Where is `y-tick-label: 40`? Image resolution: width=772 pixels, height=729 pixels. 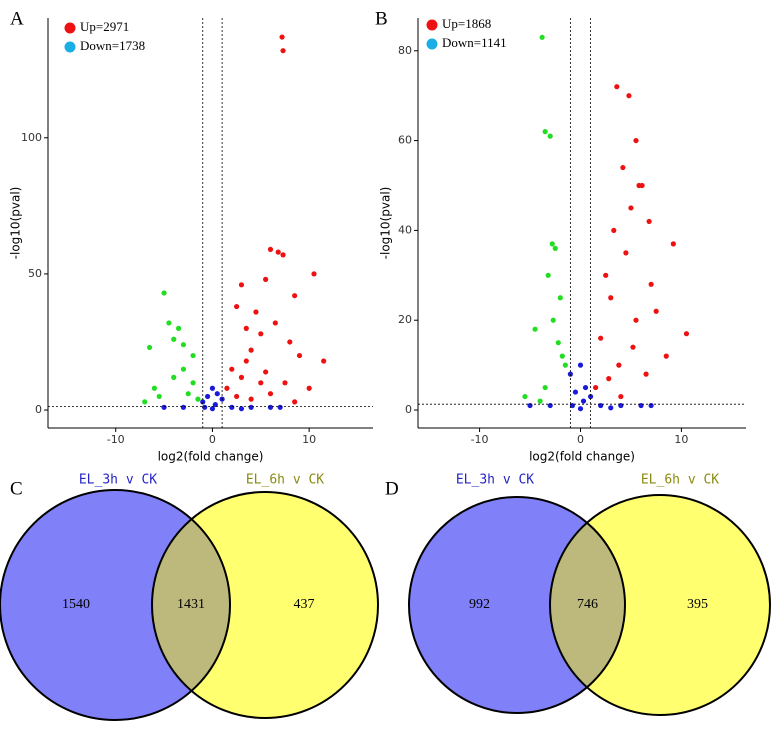
y-tick-label: 40 is located at coordinates (405, 229).